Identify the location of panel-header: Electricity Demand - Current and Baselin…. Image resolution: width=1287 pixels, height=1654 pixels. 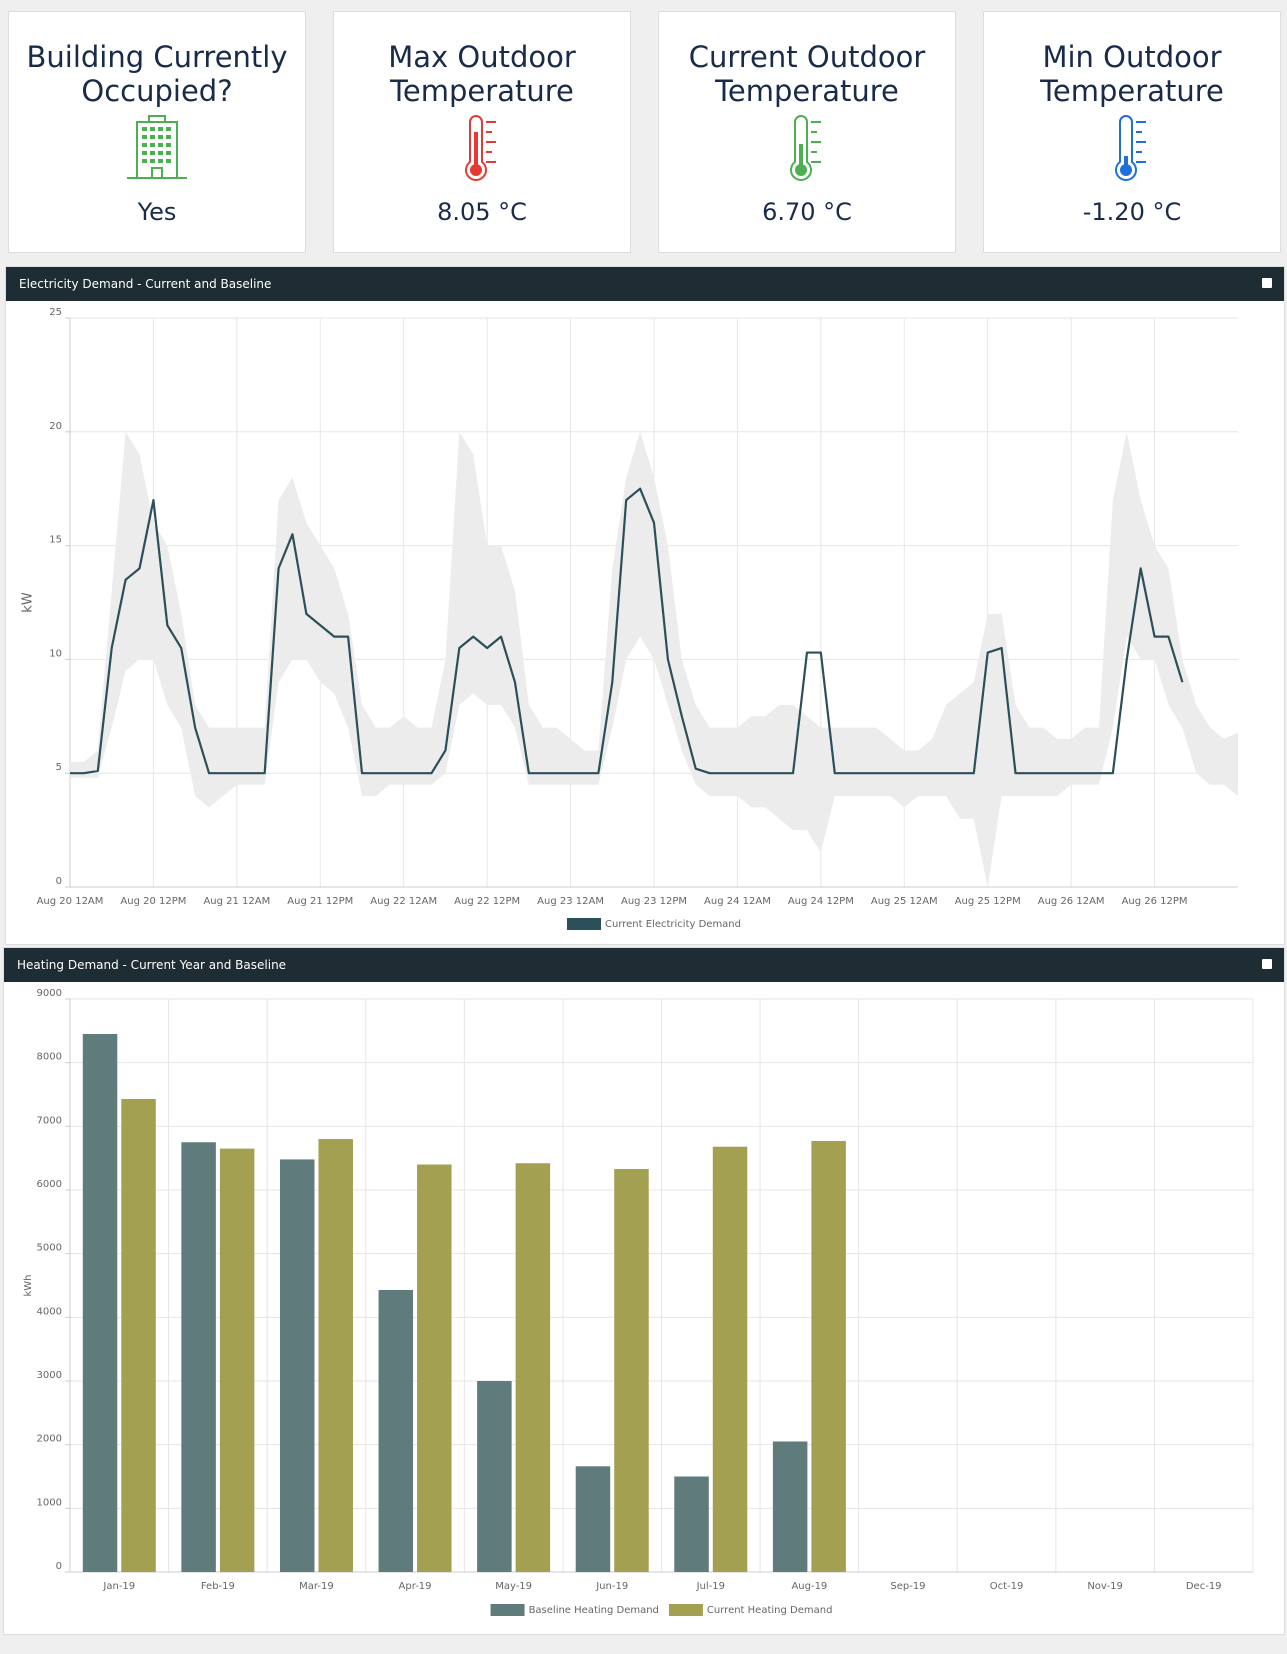
(645, 284).